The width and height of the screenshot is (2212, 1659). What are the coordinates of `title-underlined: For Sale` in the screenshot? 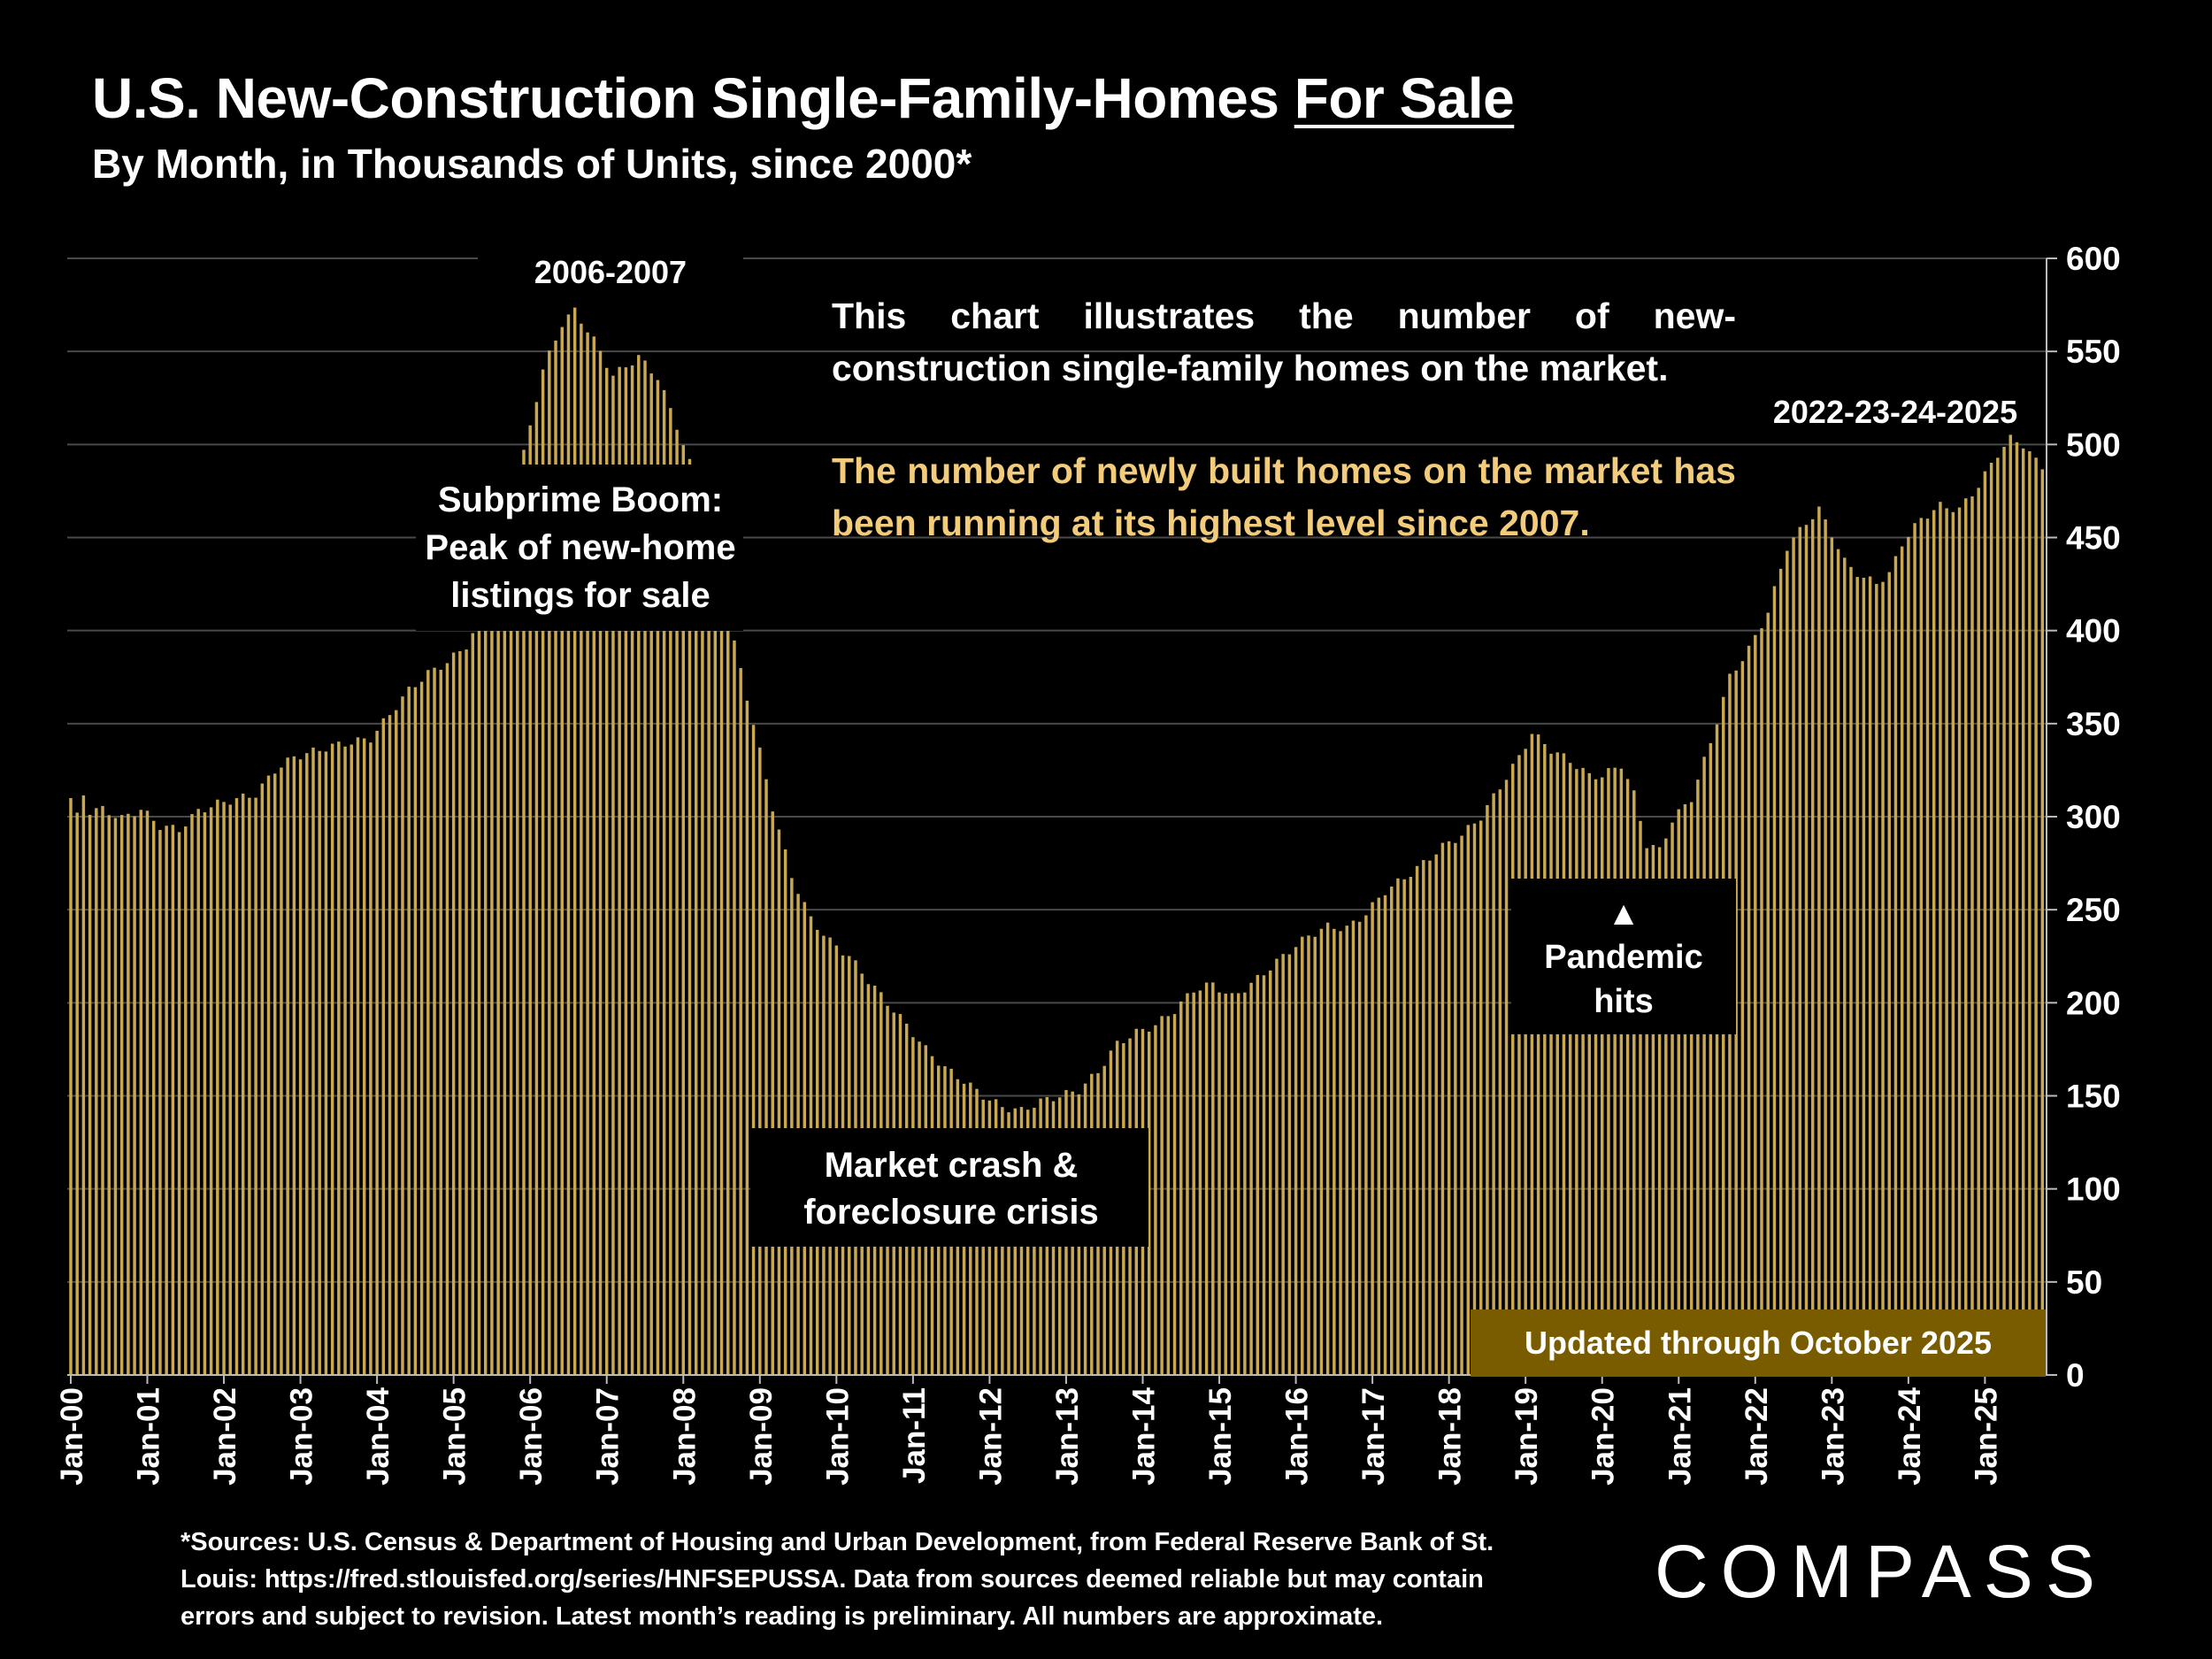 It's located at (1404, 98).